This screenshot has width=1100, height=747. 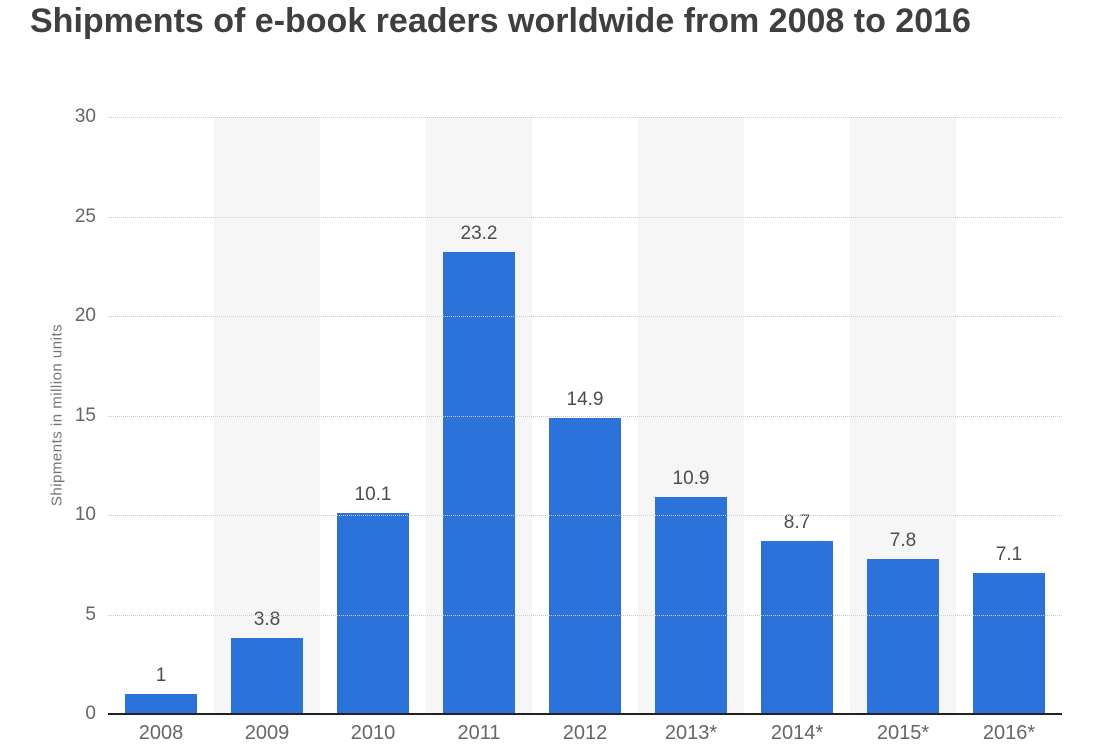 What do you see at coordinates (479, 234) in the screenshot?
I see `bar-value-label: 23.2` at bounding box center [479, 234].